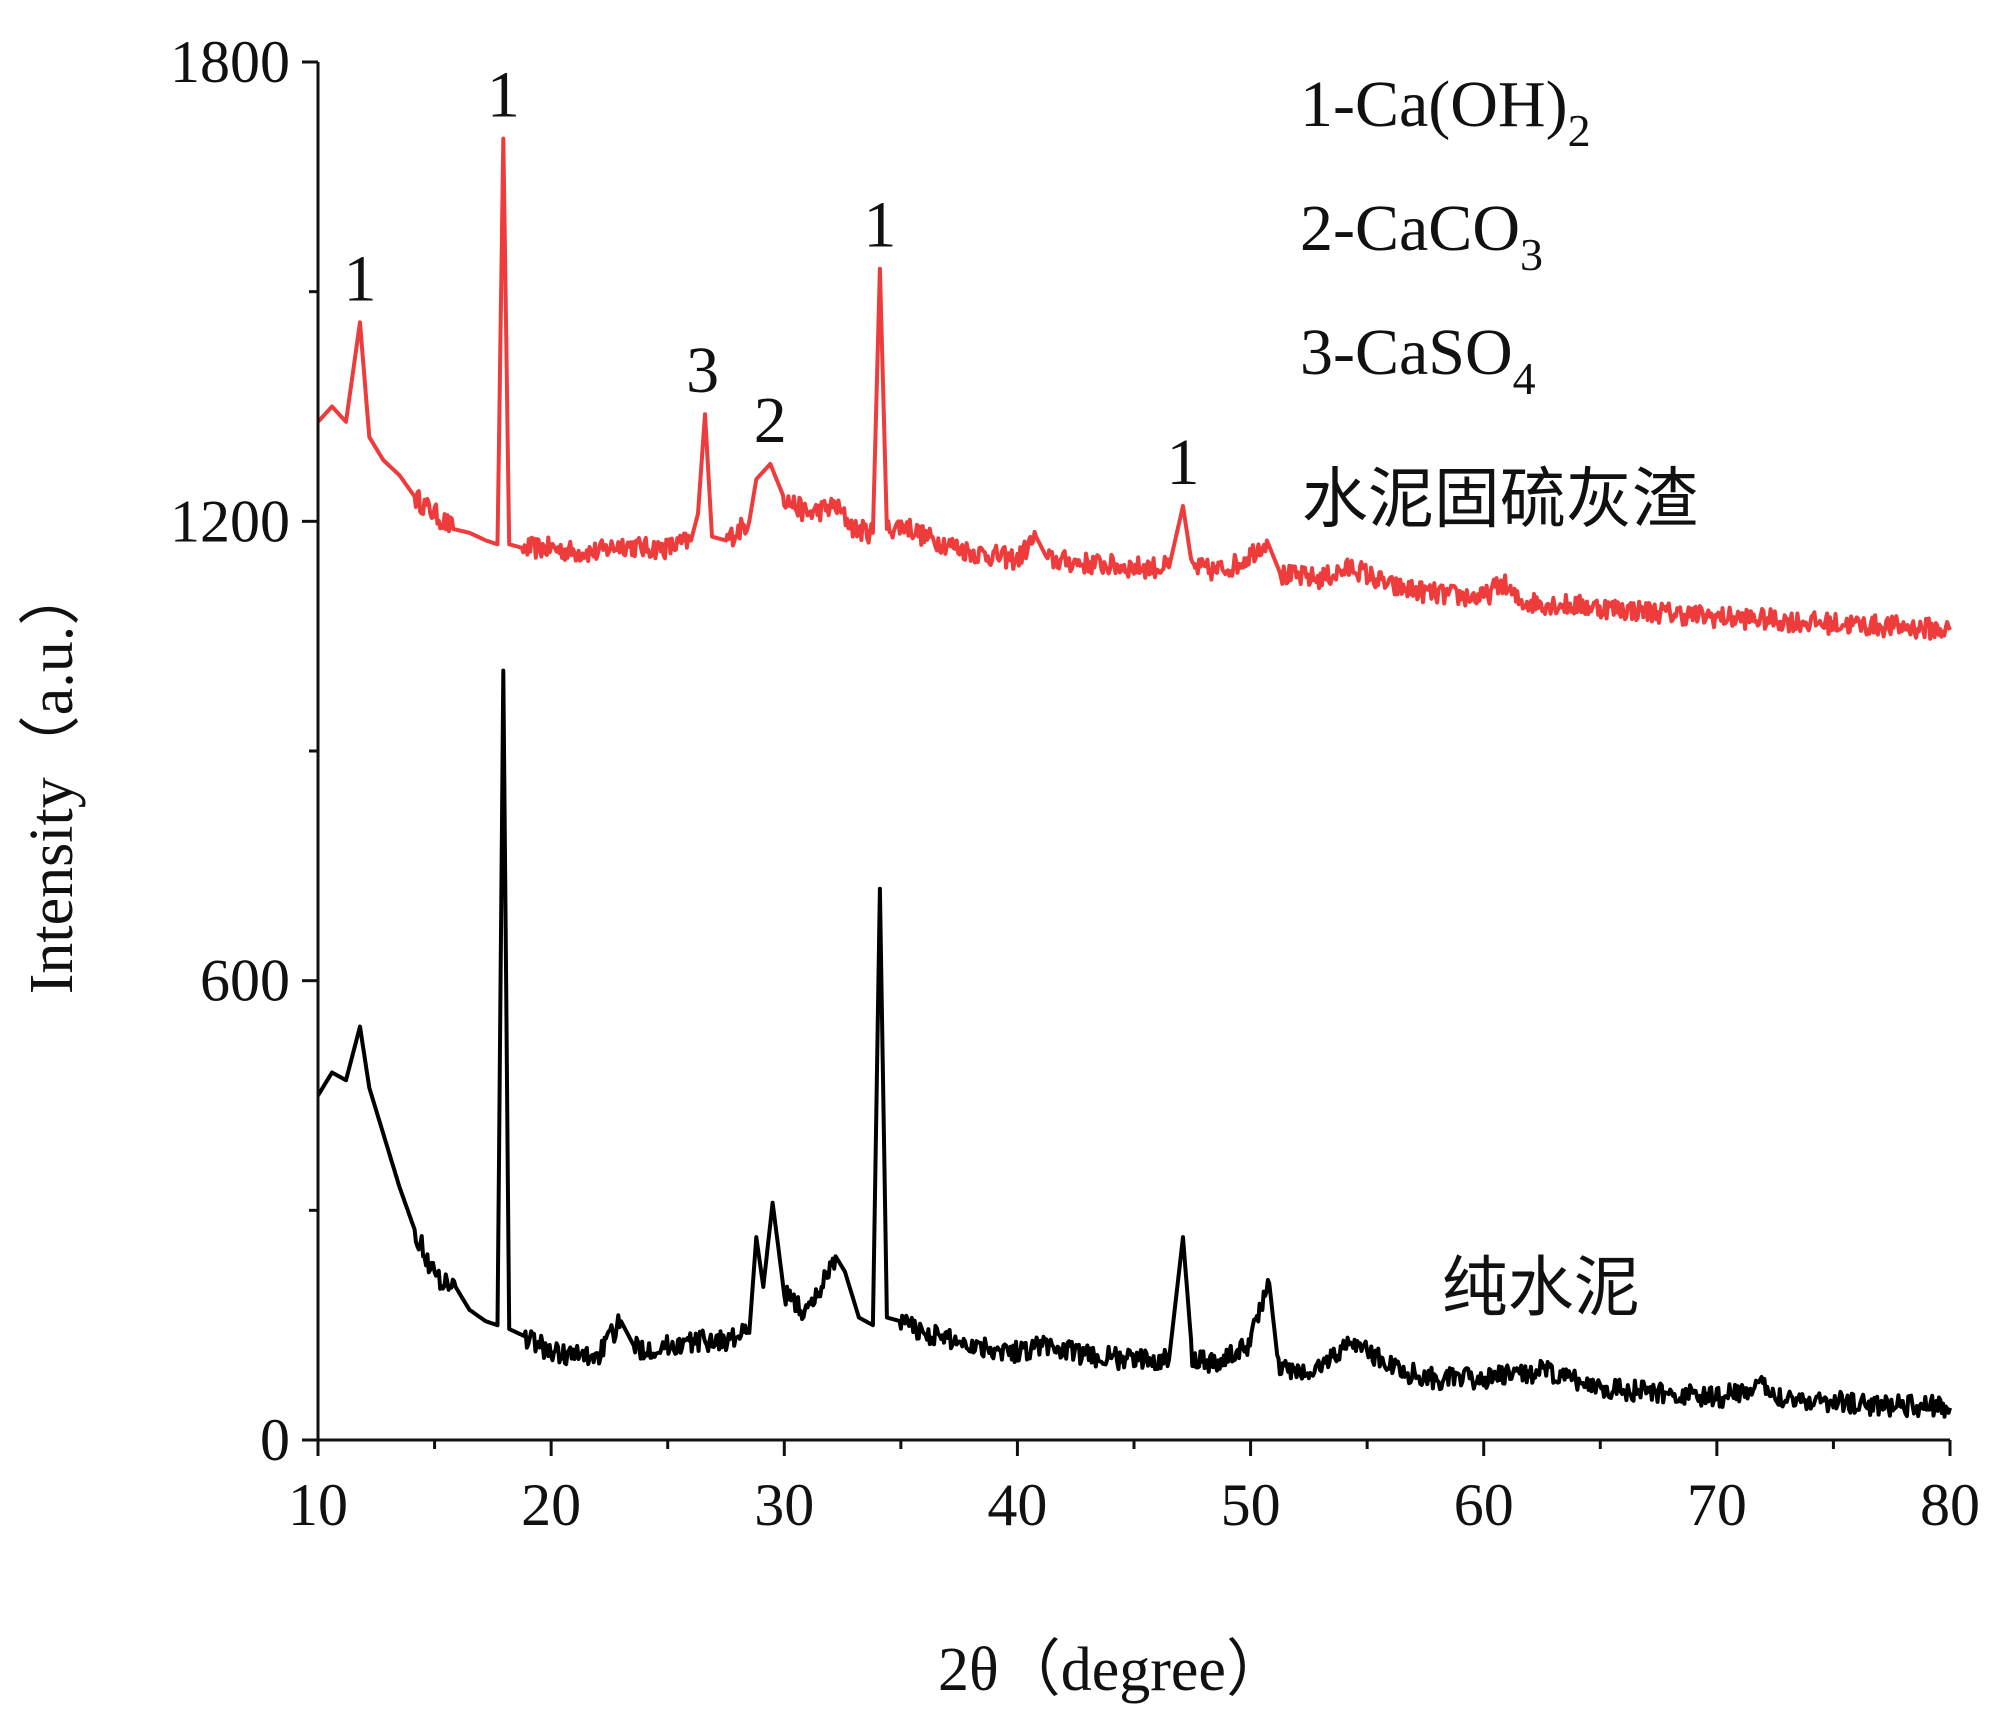 The image size is (2000, 1722). Describe the element at coordinates (1500, 498) in the screenshot. I see `series-label: 水泥固硫灰渣` at that location.